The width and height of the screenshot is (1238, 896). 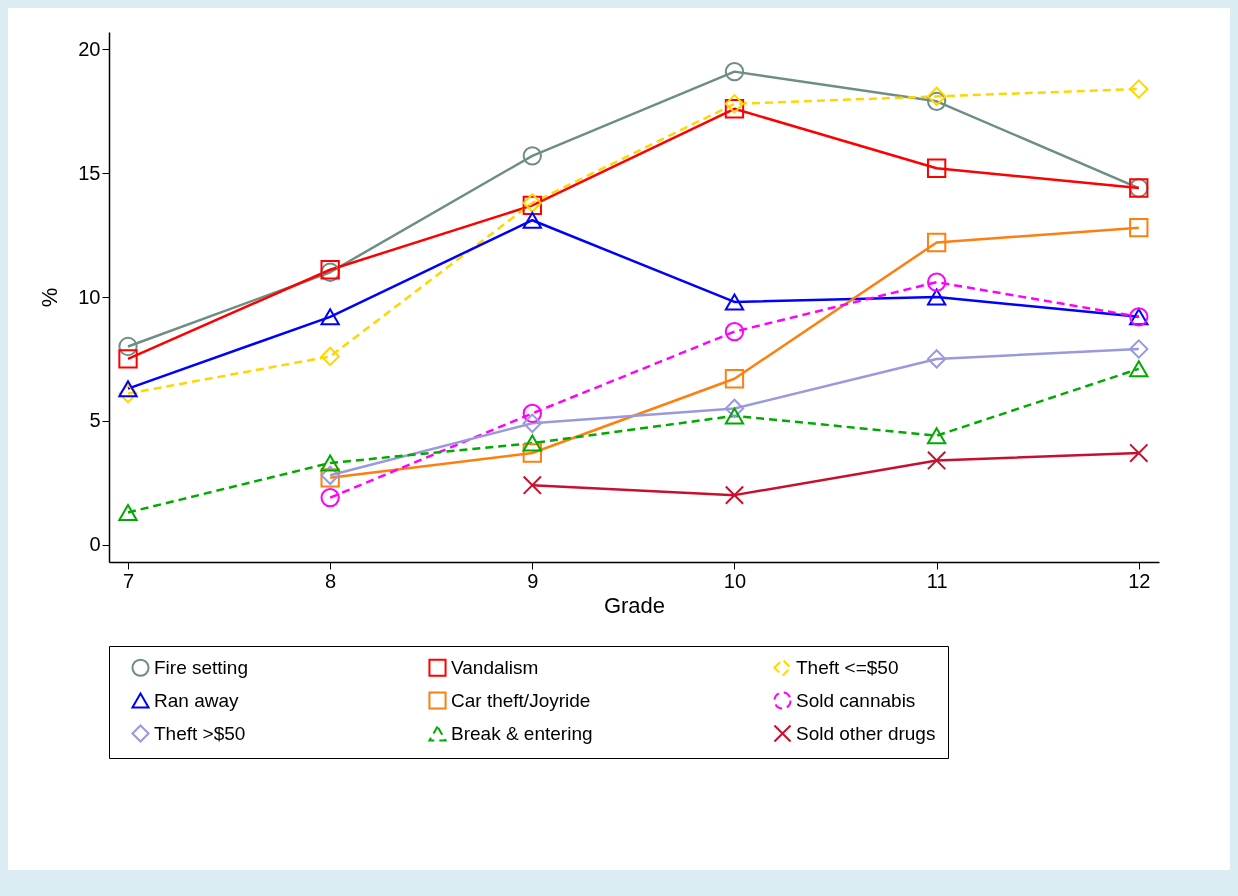 I want to click on y-tick-label: 5, so click(x=95, y=420).